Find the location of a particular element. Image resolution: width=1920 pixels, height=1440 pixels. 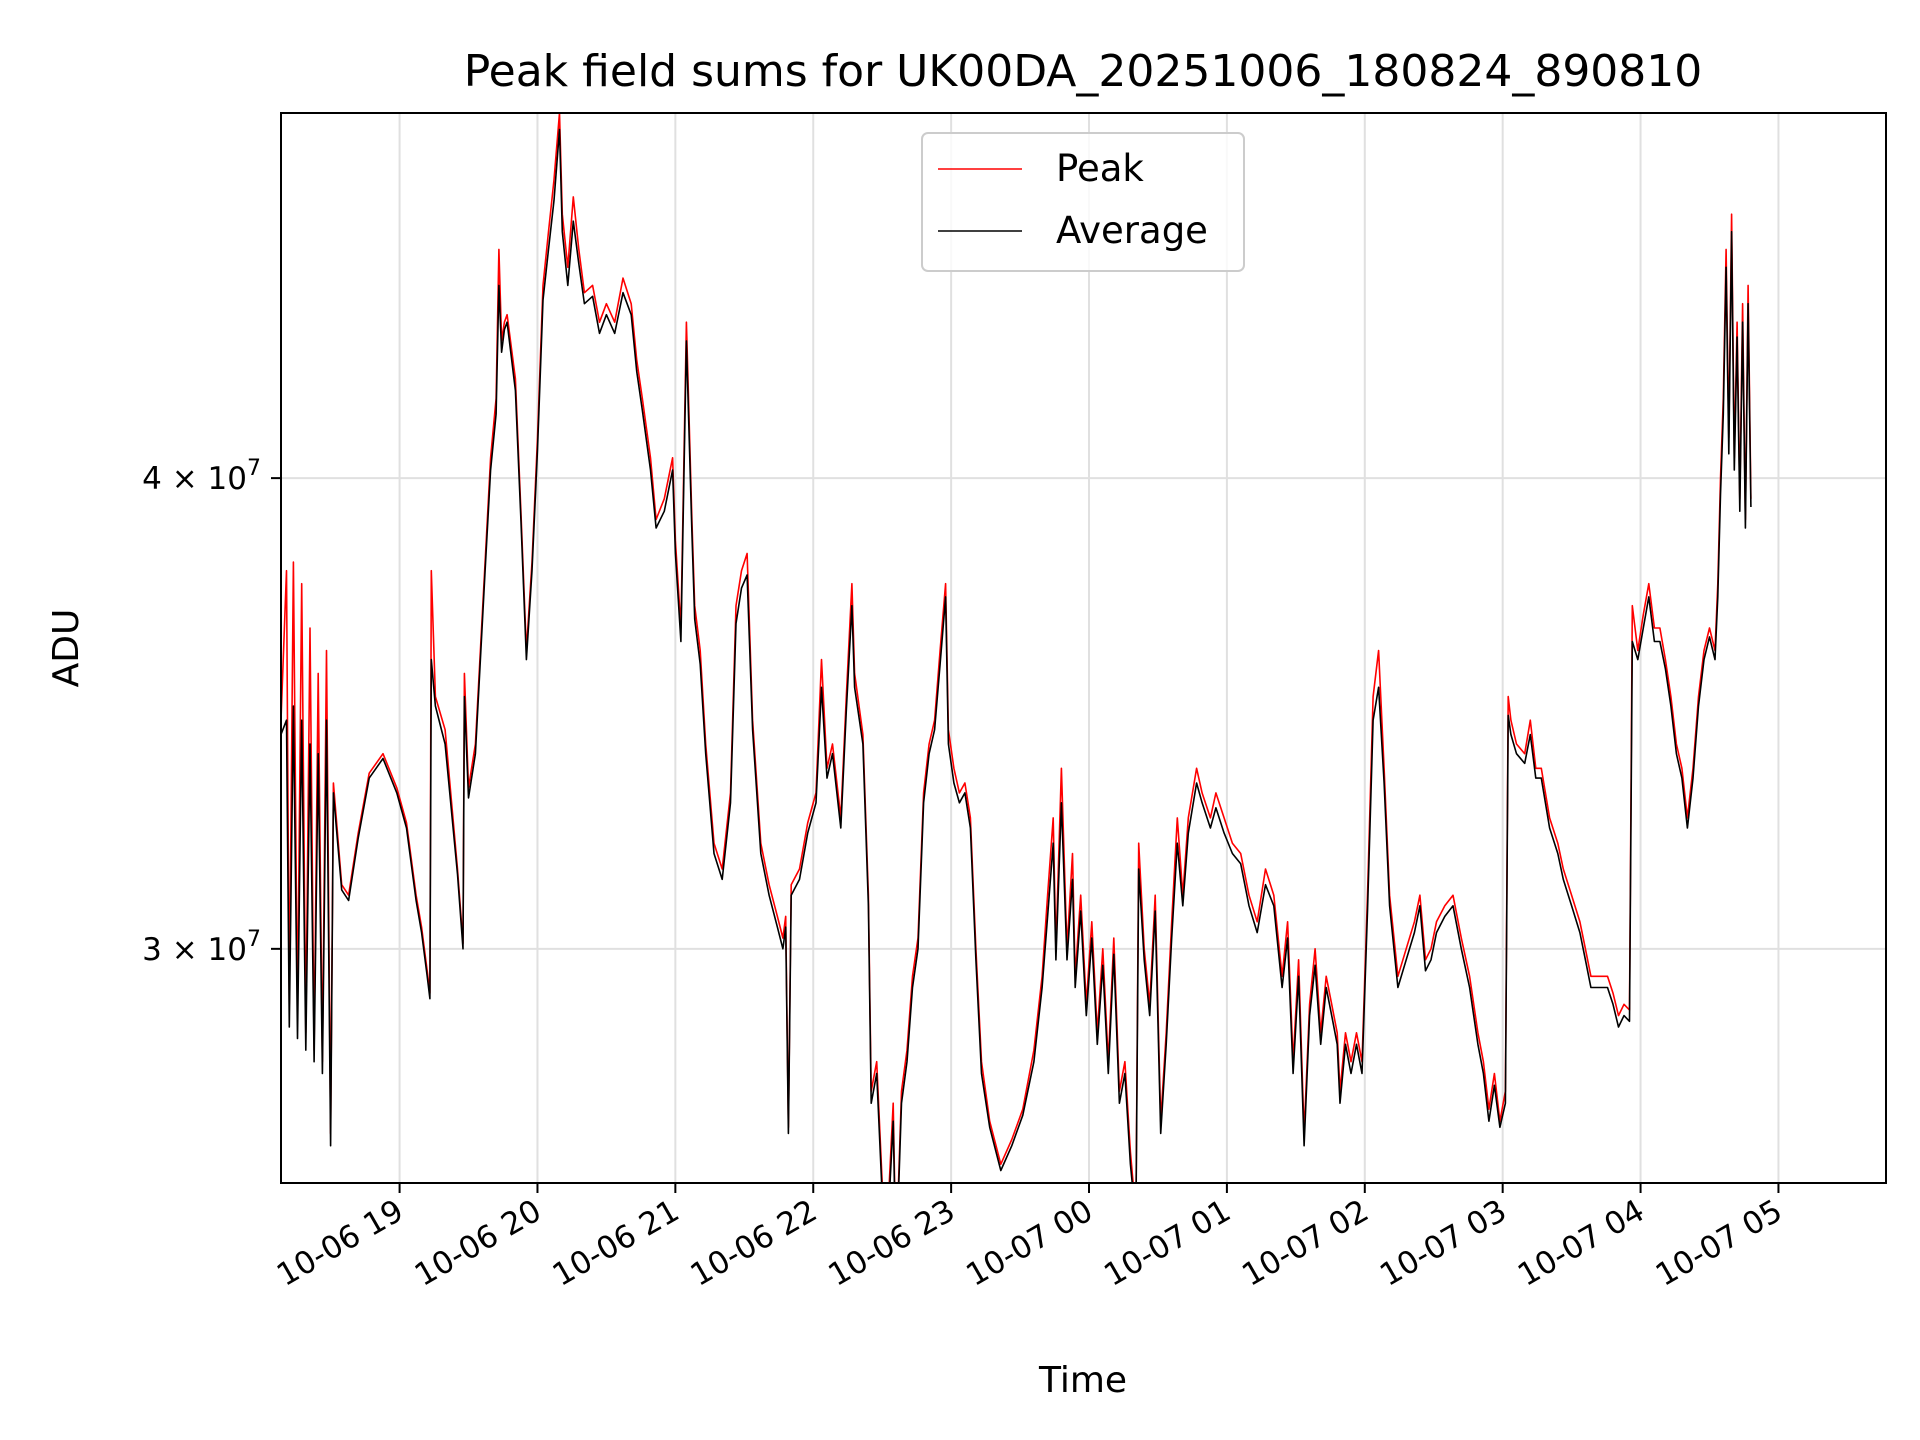

legend: Peak Average is located at coordinates (1083, 202).